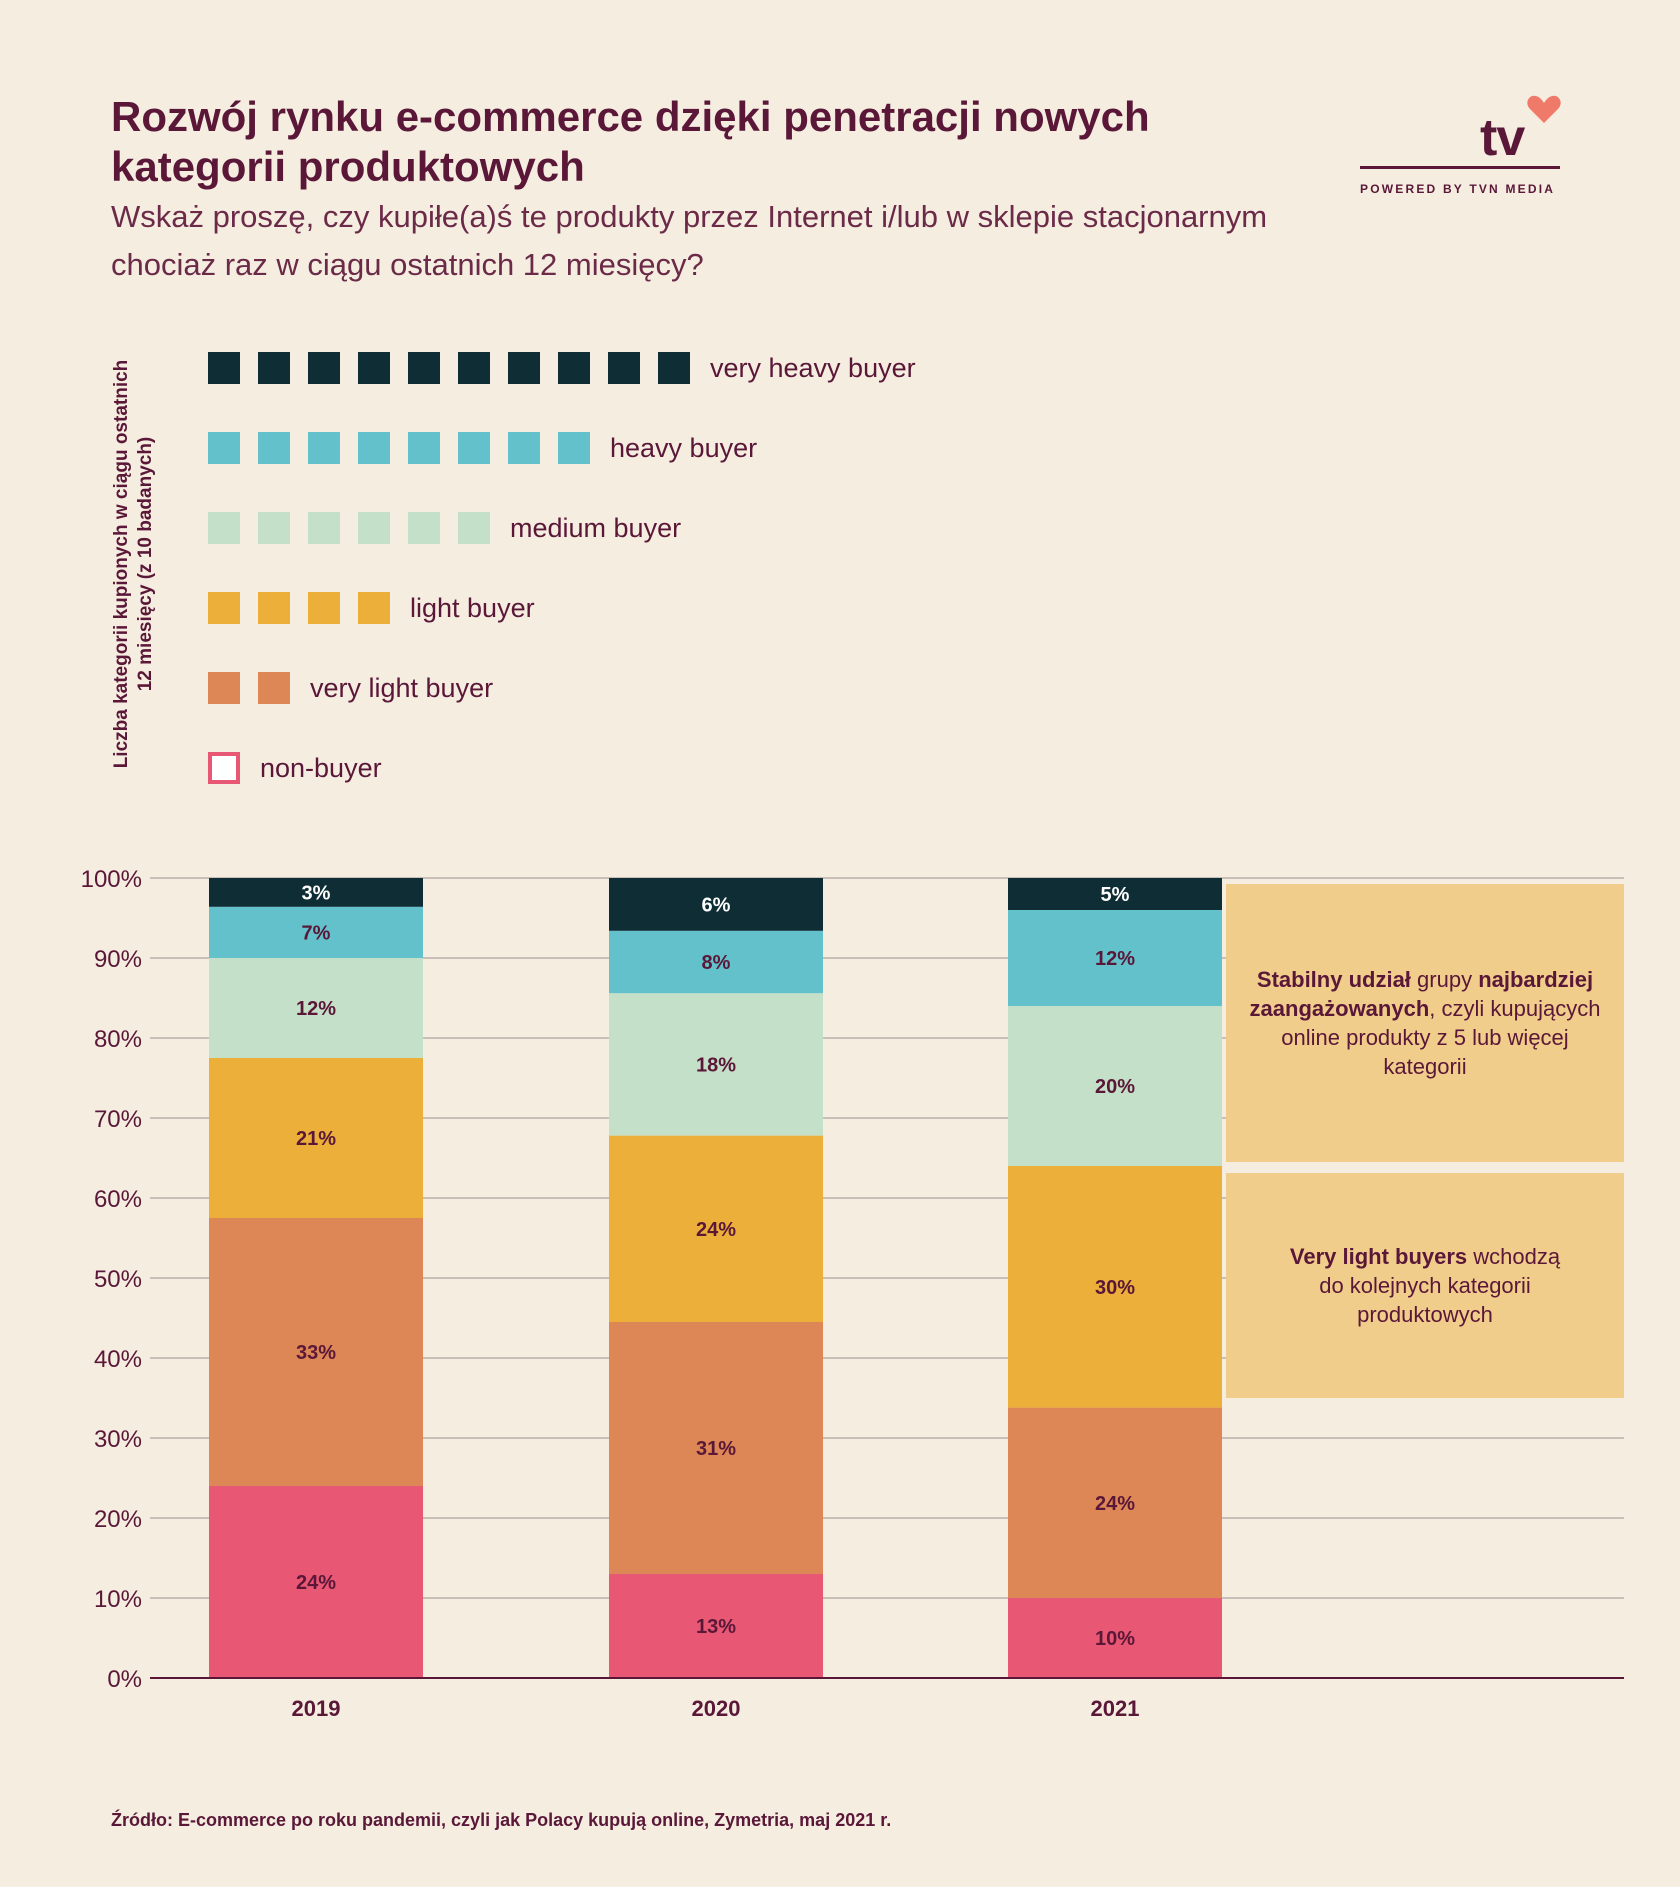  I want to click on data-label: 20%, so click(1115, 1087).